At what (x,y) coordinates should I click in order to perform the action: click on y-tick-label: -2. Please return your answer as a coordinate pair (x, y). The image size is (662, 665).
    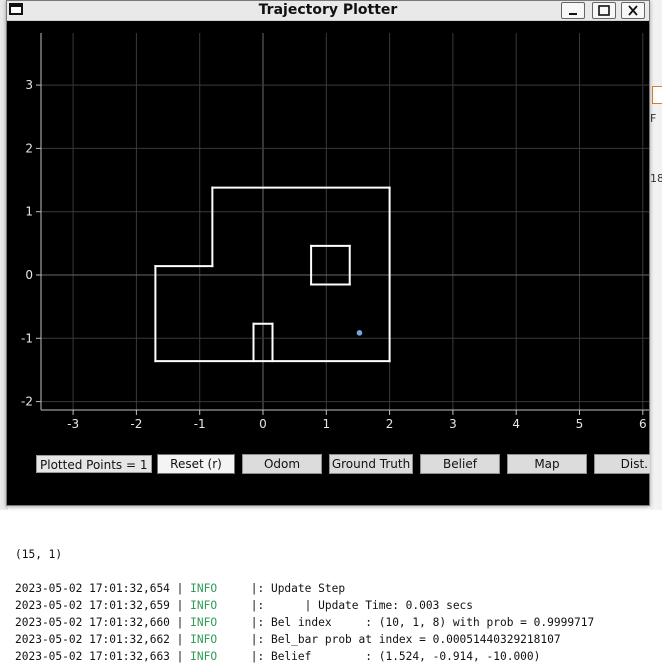
    Looking at the image, I should click on (27, 402).